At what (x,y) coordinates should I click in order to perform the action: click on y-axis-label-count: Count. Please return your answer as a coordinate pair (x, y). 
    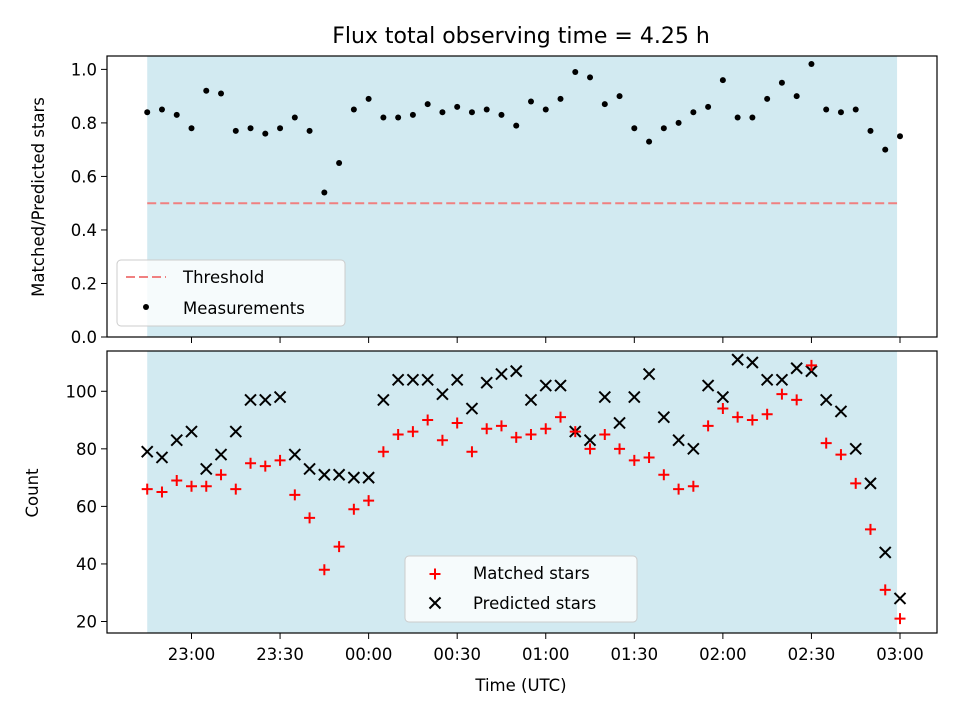
    Looking at the image, I should click on (32, 493).